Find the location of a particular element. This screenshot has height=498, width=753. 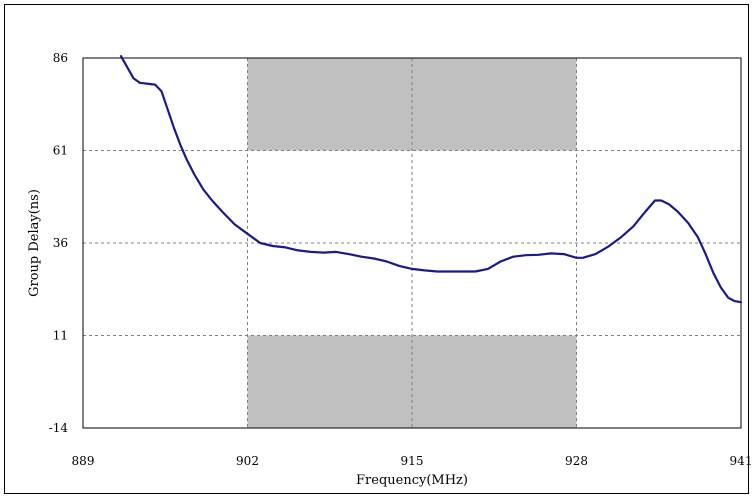

x-tick-label: 902 is located at coordinates (247, 461).